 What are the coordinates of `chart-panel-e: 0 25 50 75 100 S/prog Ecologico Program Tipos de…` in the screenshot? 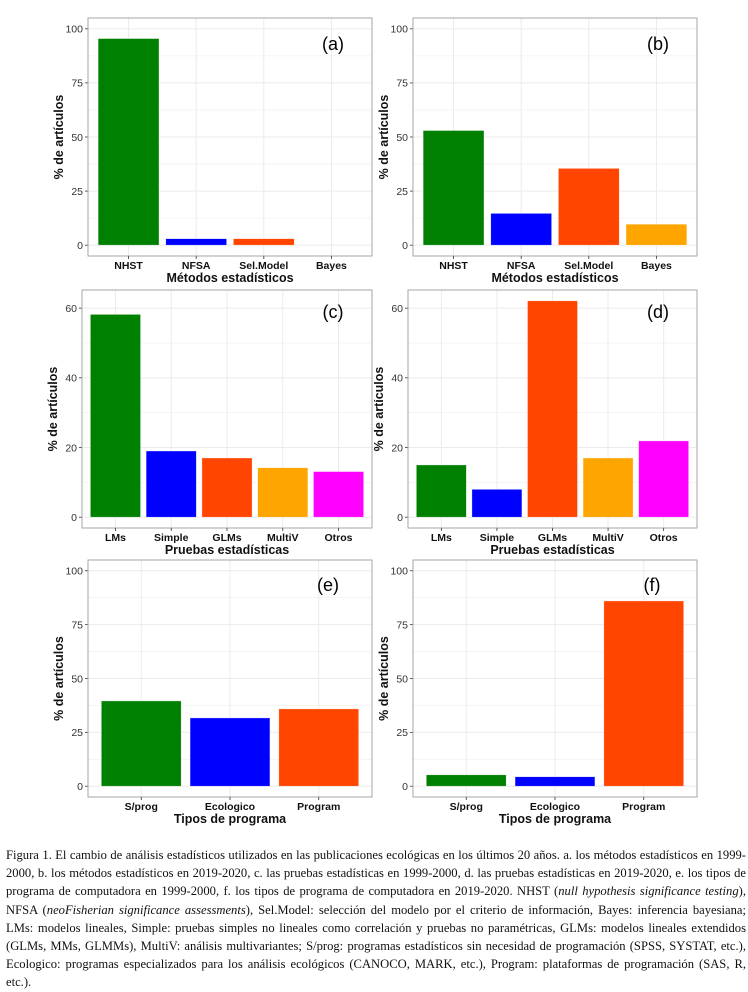 It's located at (212, 692).